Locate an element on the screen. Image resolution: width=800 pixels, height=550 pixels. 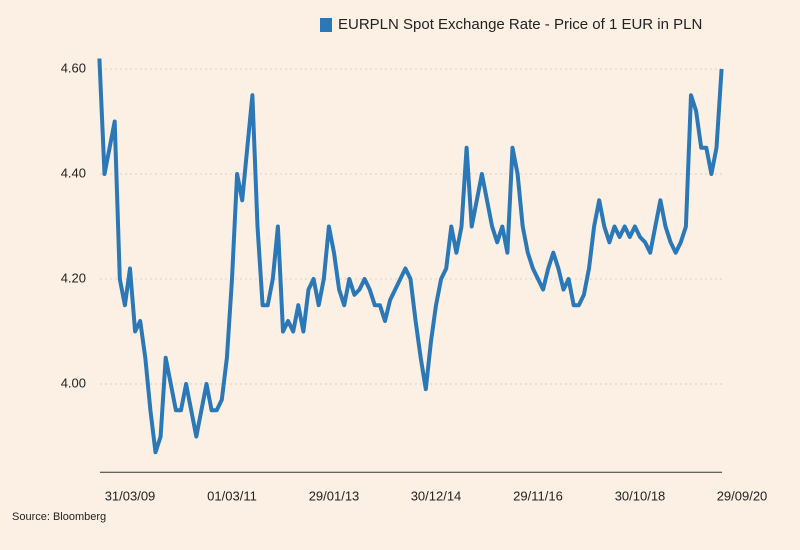
y-tick-label: 4.20 is located at coordinates (73, 277).